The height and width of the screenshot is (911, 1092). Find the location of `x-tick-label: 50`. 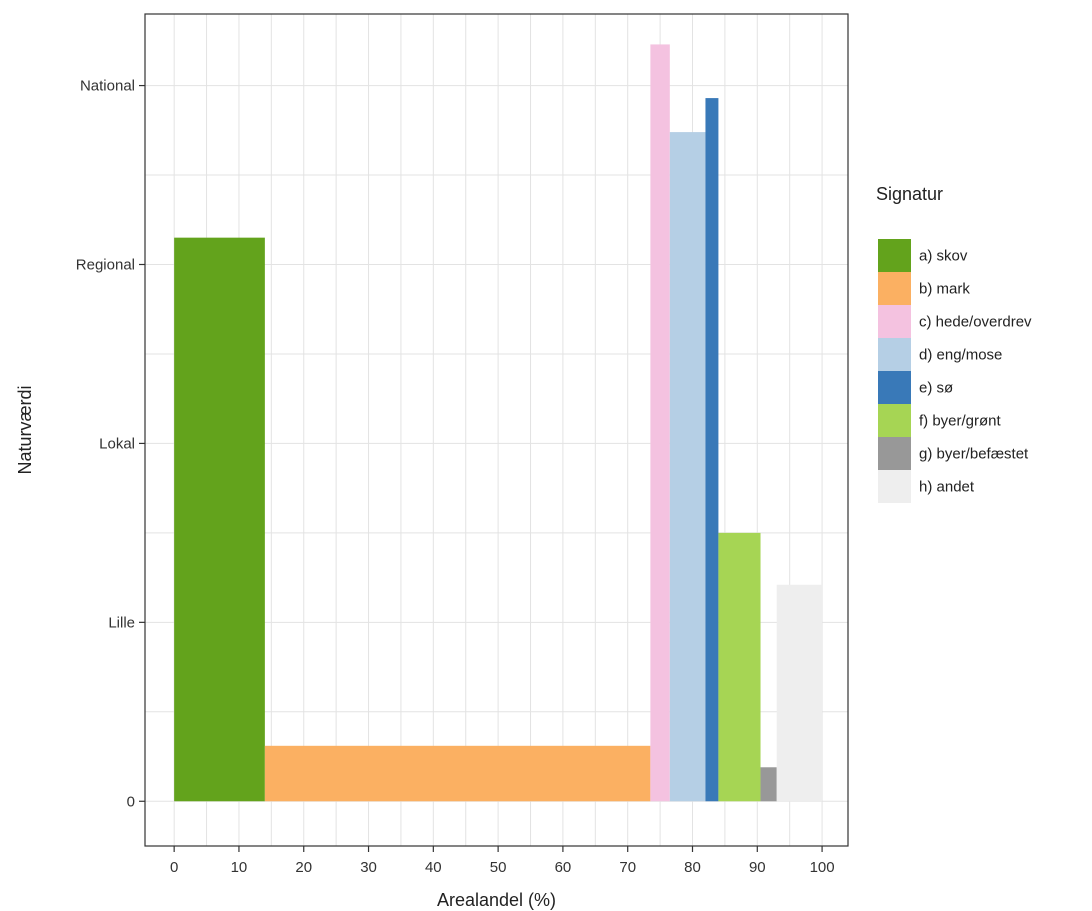

x-tick-label: 50 is located at coordinates (498, 867).